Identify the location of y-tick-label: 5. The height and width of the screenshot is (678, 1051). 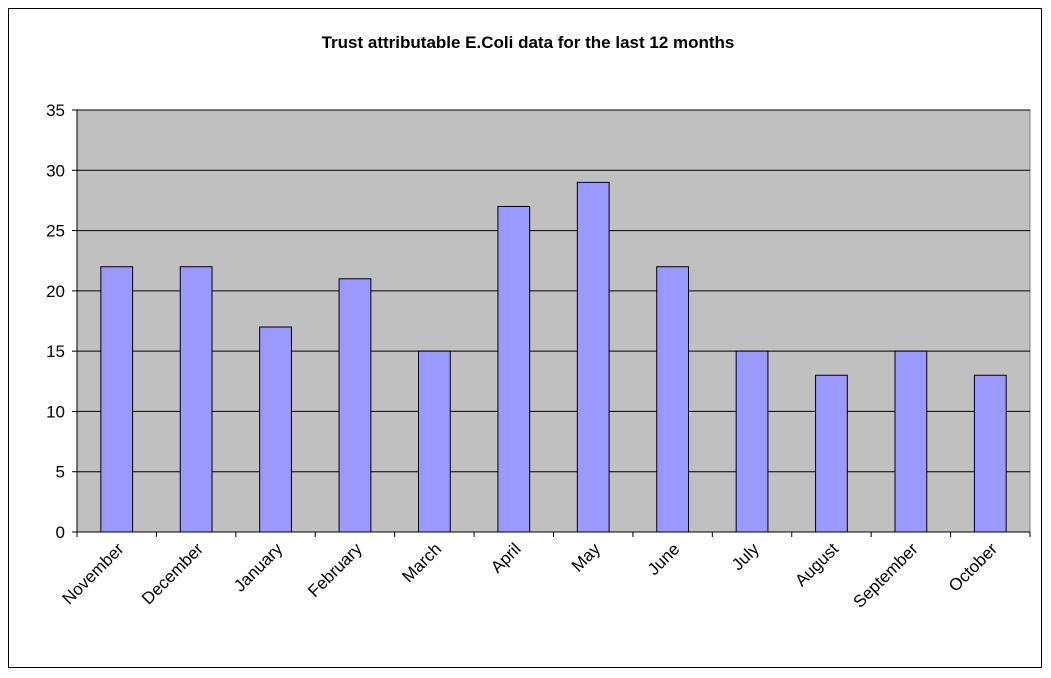
(60, 472).